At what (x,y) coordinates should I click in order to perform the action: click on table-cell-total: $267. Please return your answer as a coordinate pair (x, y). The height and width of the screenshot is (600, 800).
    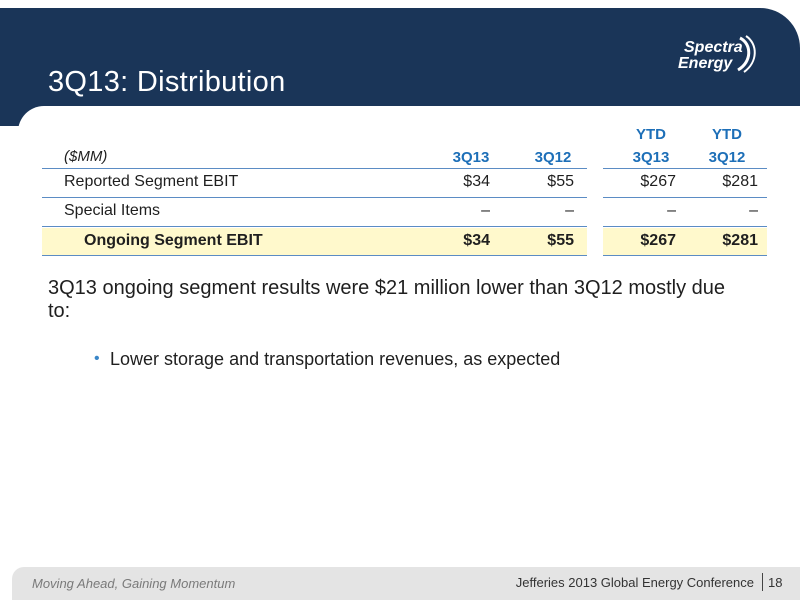
    Looking at the image, I should click on (658, 240).